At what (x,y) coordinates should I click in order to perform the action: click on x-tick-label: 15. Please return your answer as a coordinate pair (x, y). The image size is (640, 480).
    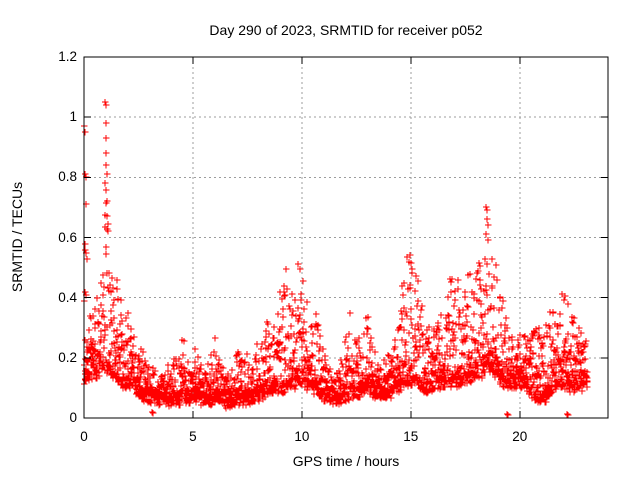
    Looking at the image, I should click on (411, 436).